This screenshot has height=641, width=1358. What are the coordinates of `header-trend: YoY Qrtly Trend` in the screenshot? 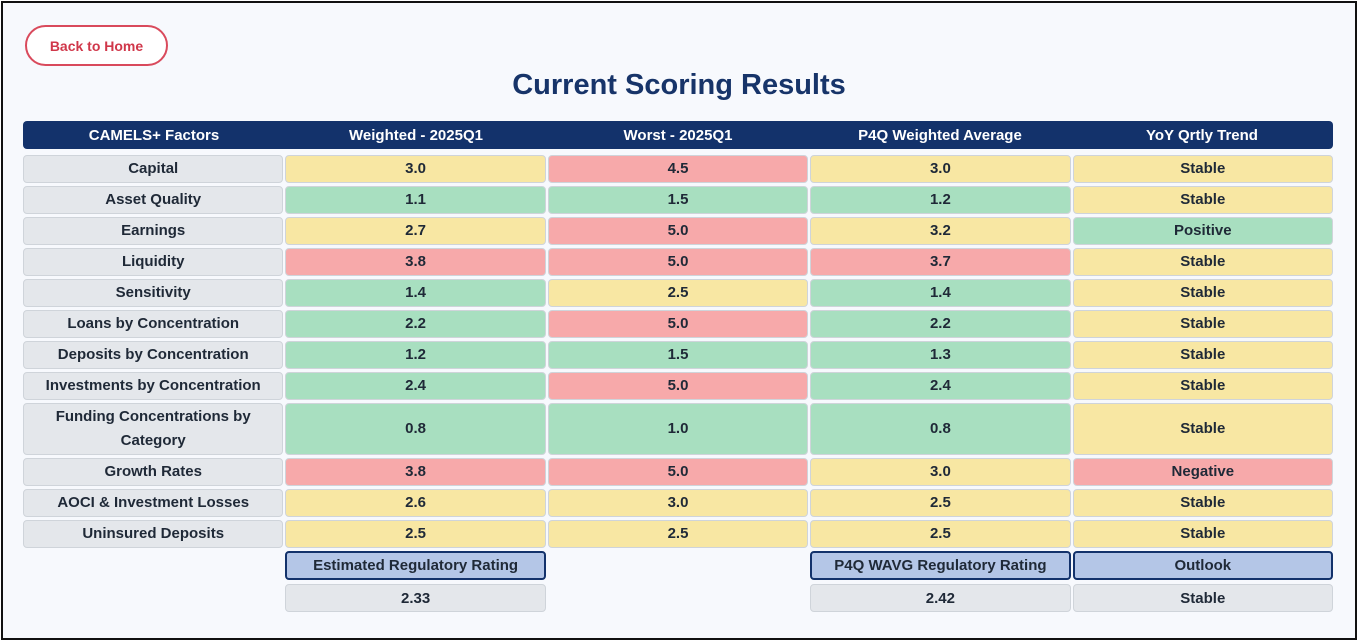 It's located at (1202, 135).